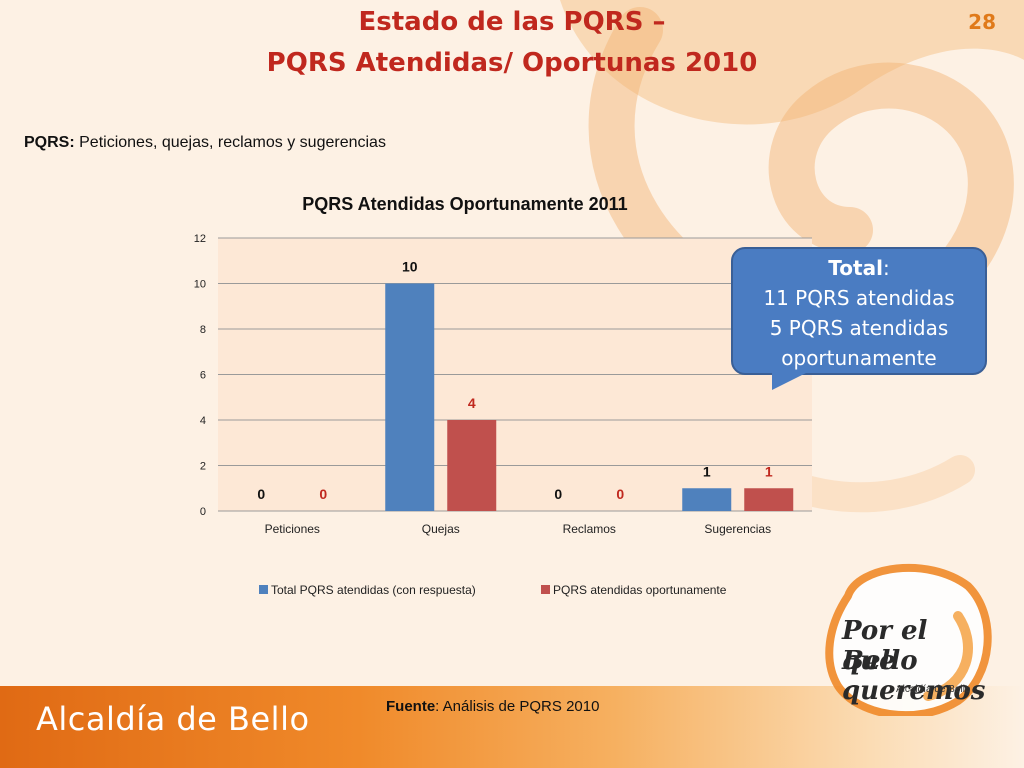 The image size is (1024, 768). What do you see at coordinates (441, 529) in the screenshot?
I see `x-tick-label: Quejas` at bounding box center [441, 529].